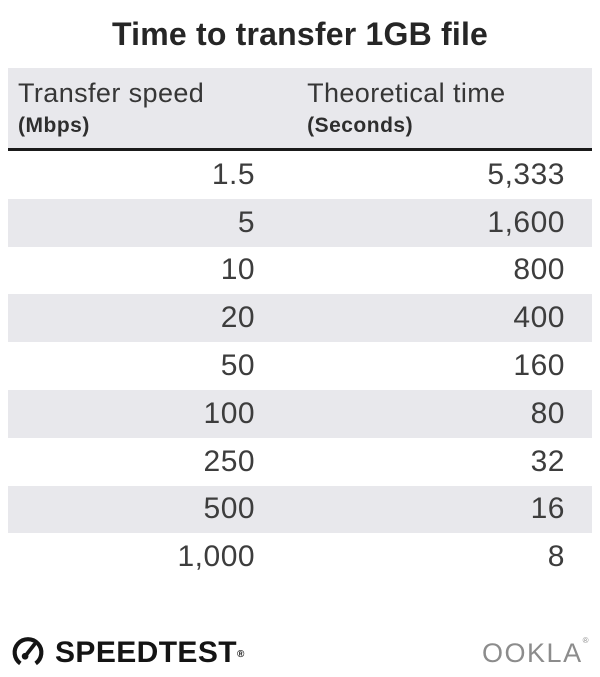  I want to click on table-row: 50 160, so click(300, 366).